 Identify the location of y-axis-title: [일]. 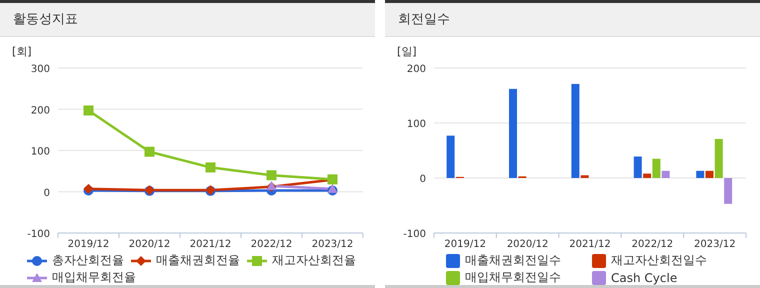
(407, 51).